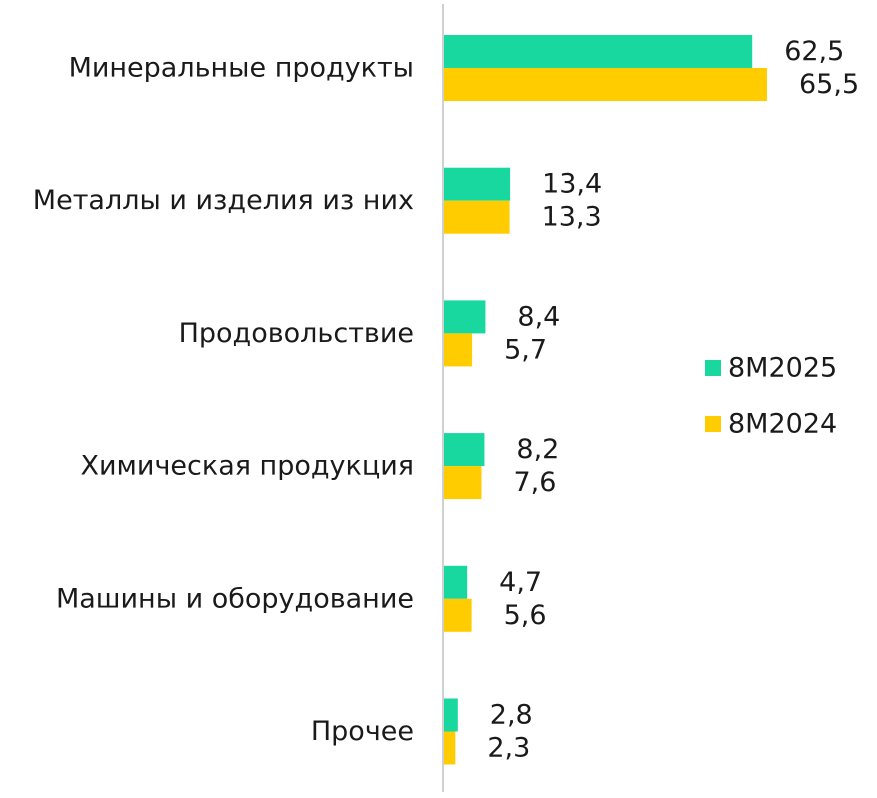 The image size is (877, 798). Describe the element at coordinates (362, 731) in the screenshot. I see `category-label: Прочее` at that location.